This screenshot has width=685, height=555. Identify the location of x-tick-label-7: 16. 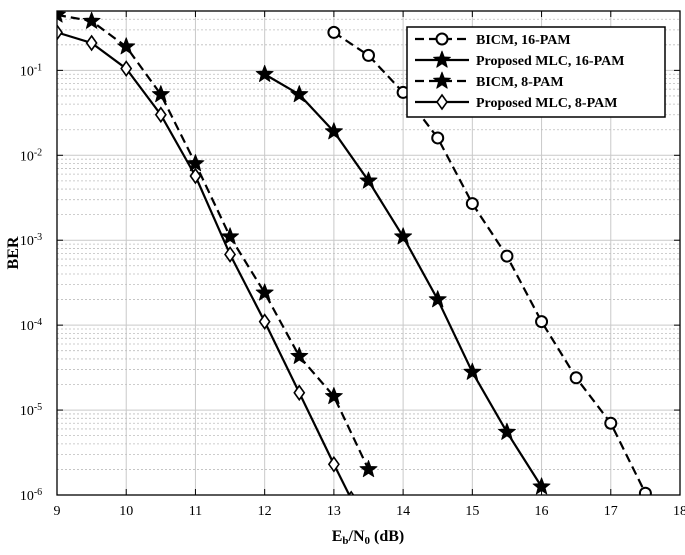
(542, 511).